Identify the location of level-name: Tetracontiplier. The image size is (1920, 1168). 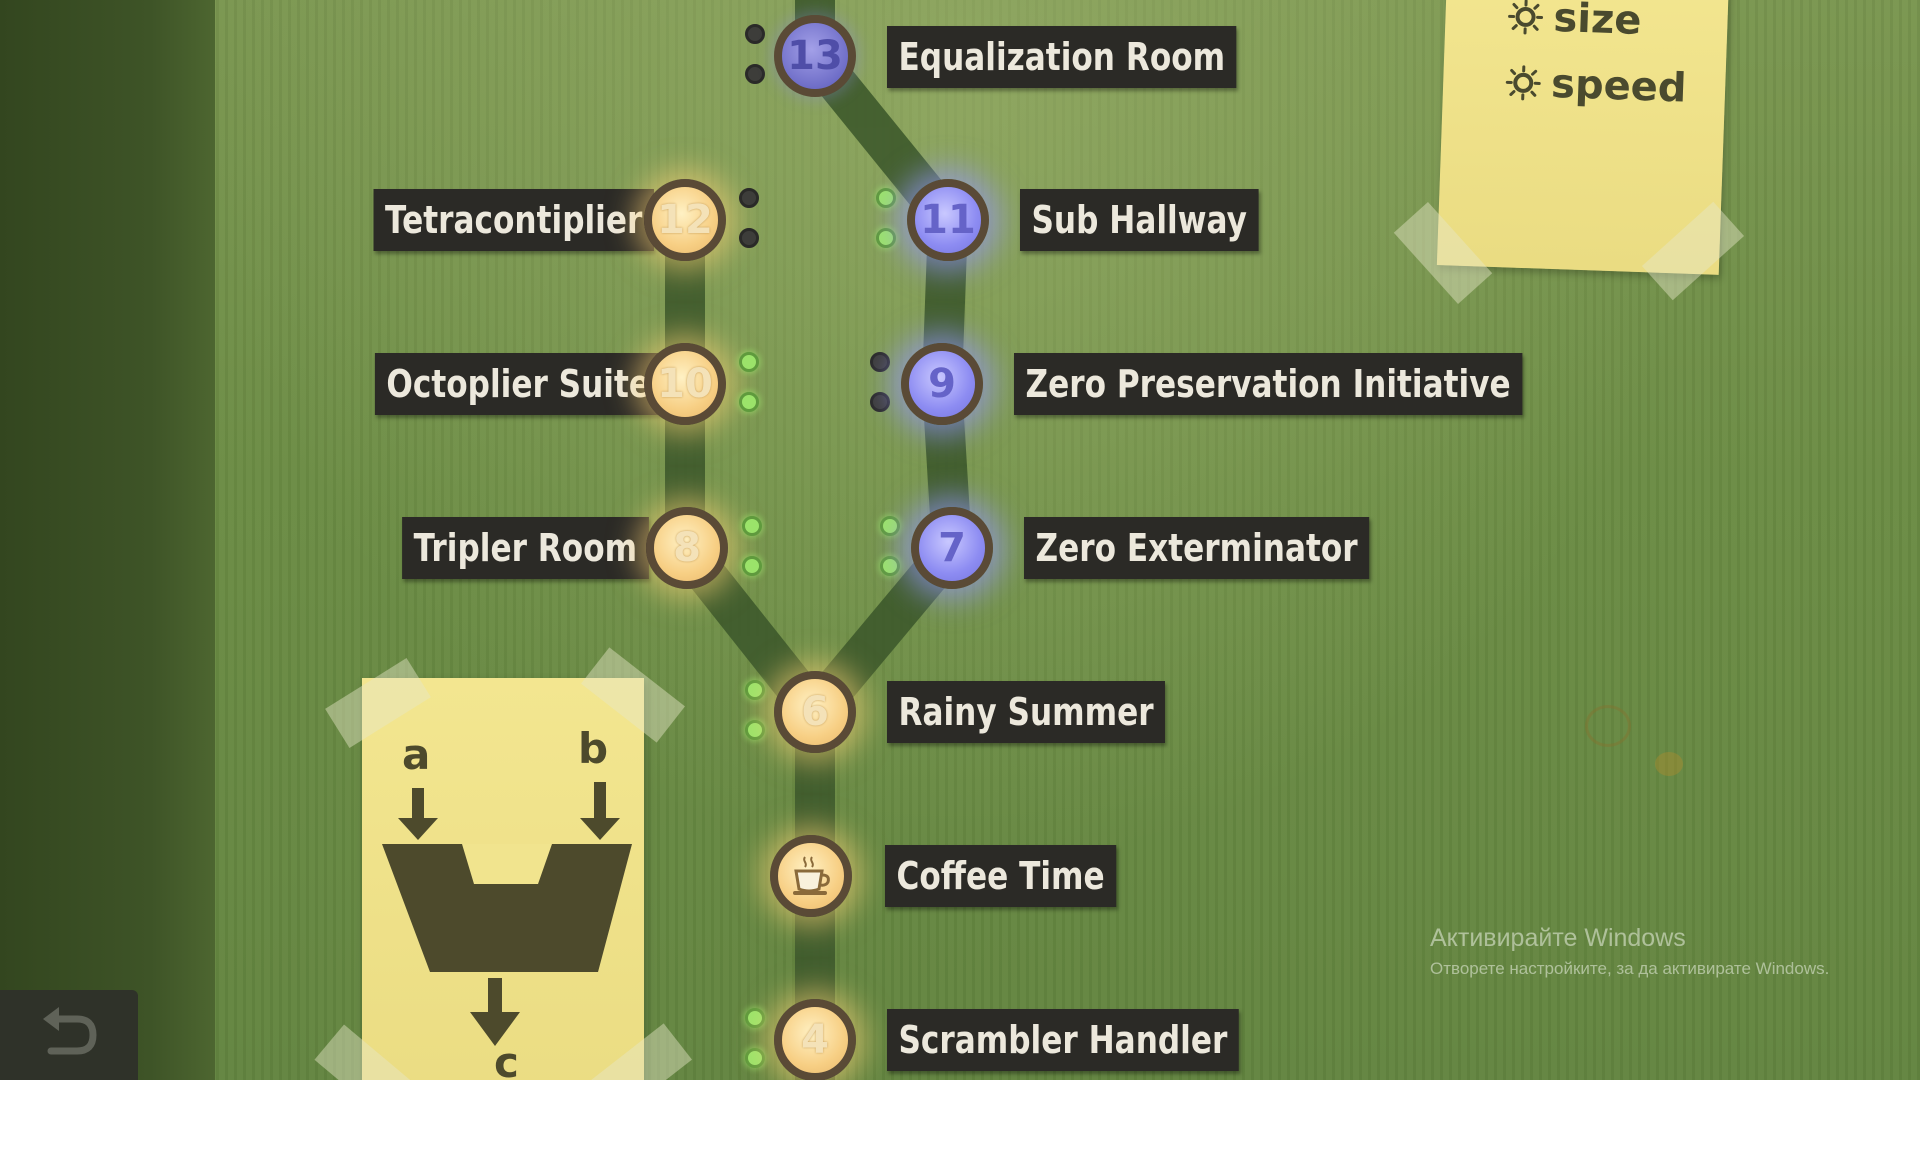
(514, 220).